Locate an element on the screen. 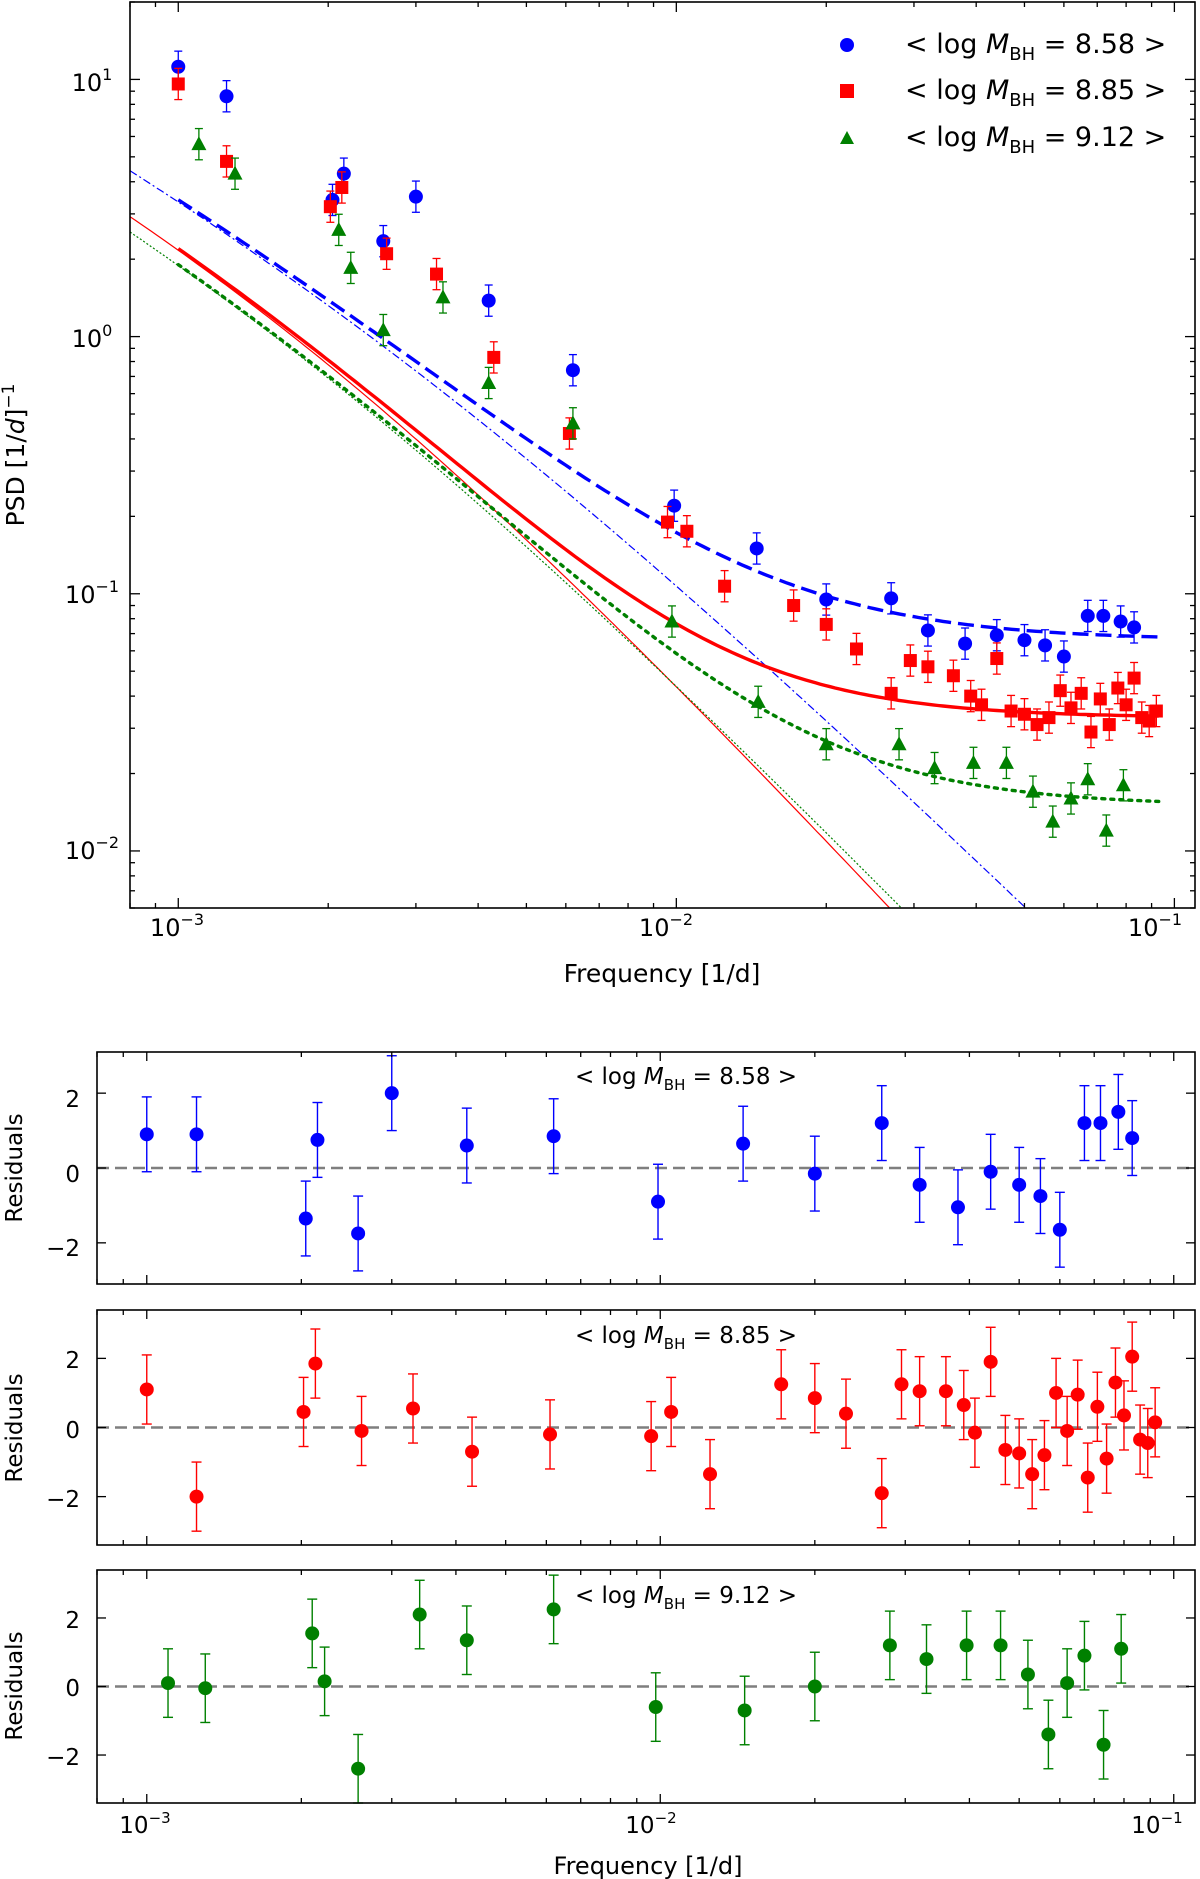 The image size is (1200, 1879). res2-ylabel: Residuals is located at coordinates (15, 1427).